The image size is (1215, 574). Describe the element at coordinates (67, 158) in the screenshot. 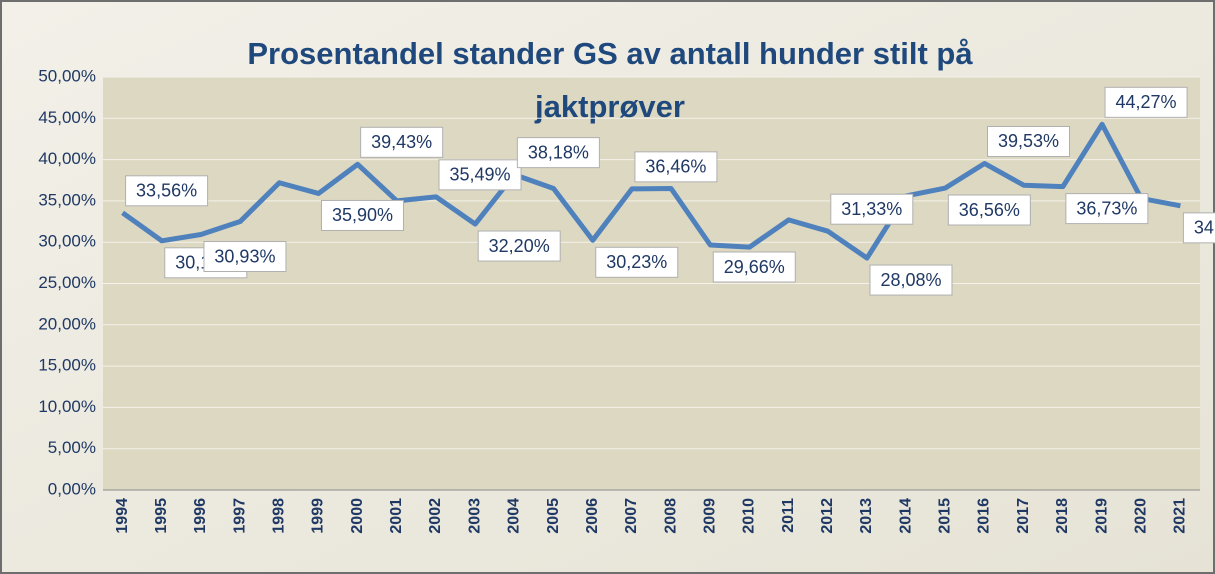

I see `y-tick-label: 40,00%` at that location.